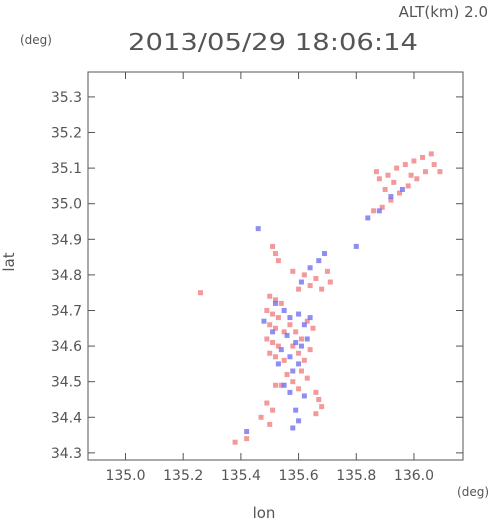 This screenshot has width=491, height=521. Describe the element at coordinates (66, 134) in the screenshot. I see `y-tick-label: 35.2` at that location.